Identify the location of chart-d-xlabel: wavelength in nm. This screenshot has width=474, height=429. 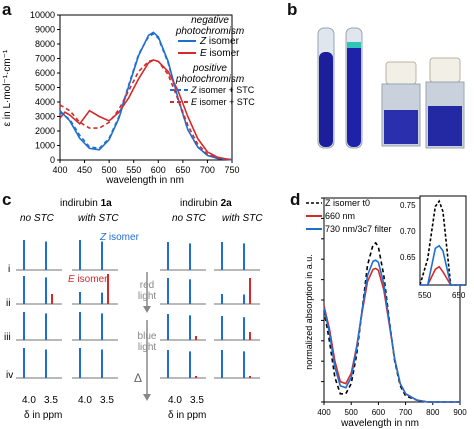
(379, 423).